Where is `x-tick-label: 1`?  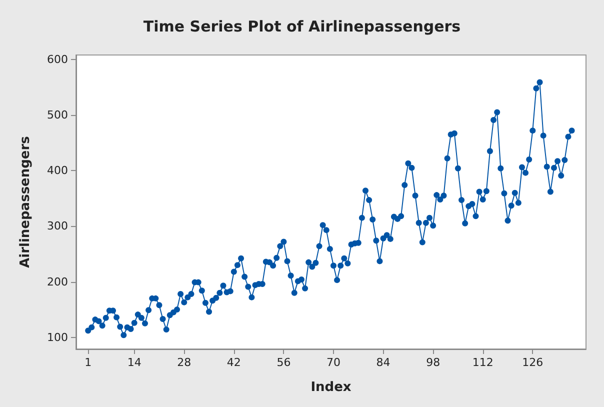 x-tick-label: 1 is located at coordinates (88, 362).